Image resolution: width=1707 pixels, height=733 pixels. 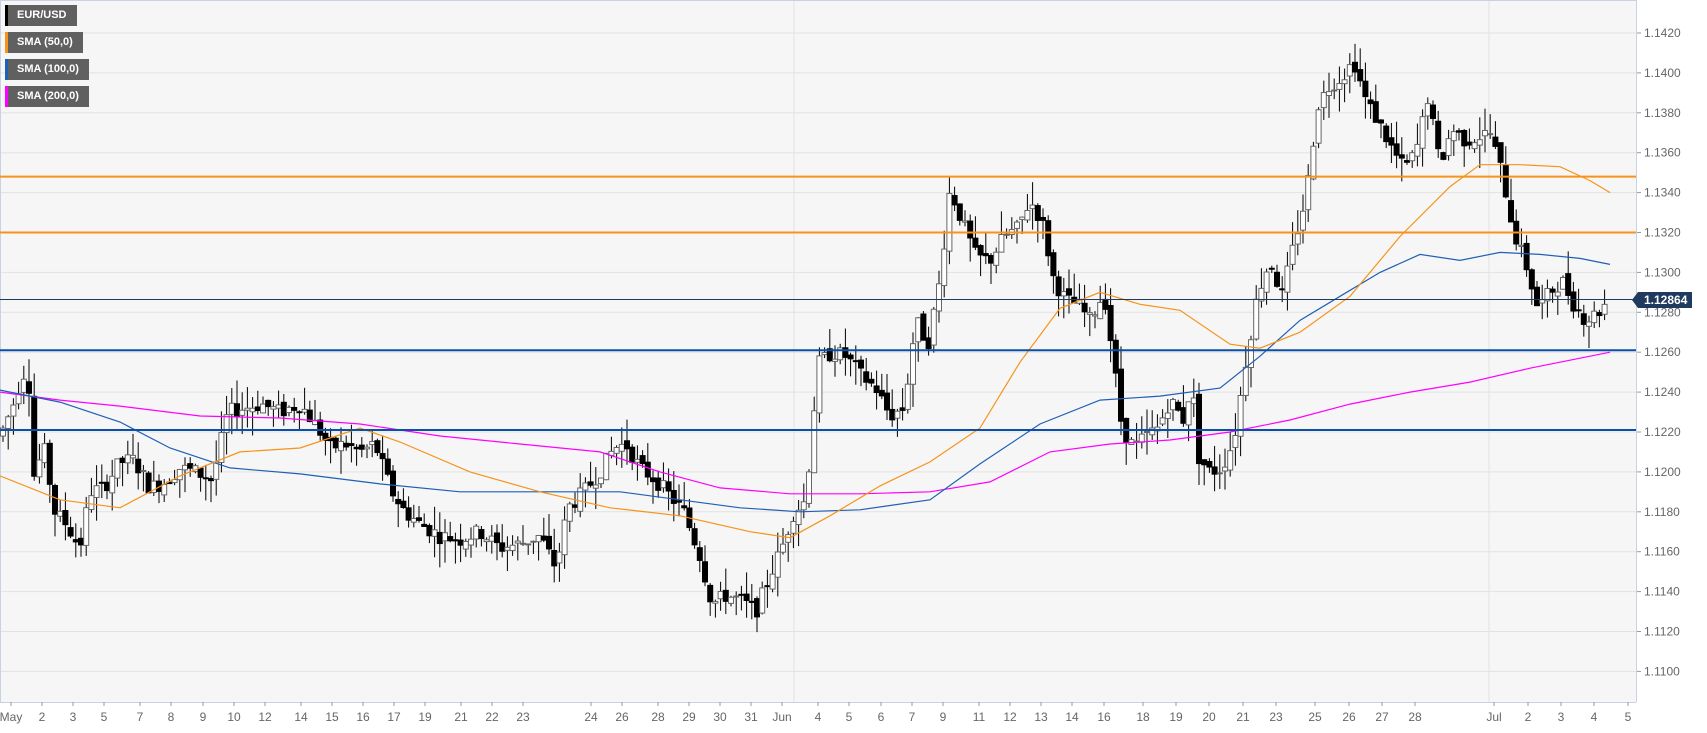 What do you see at coordinates (461, 717) in the screenshot?
I see `x-tick-label: 21` at bounding box center [461, 717].